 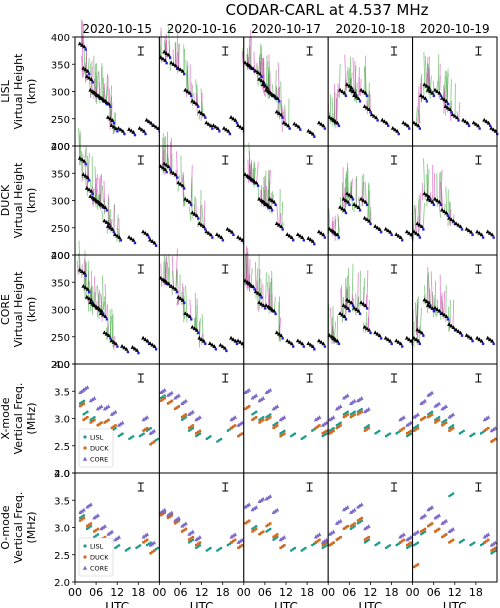 I want to click on panel-background, so click(x=286, y=200).